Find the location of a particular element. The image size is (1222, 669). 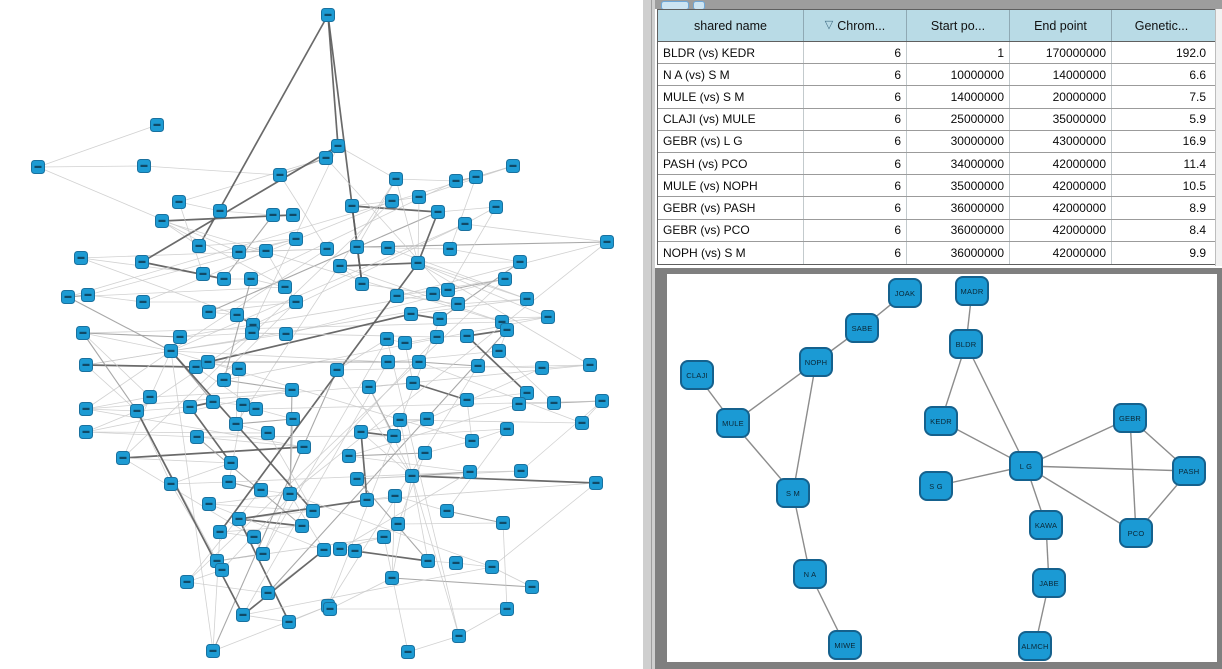

column-header-shared-name: shared name is located at coordinates (731, 25).